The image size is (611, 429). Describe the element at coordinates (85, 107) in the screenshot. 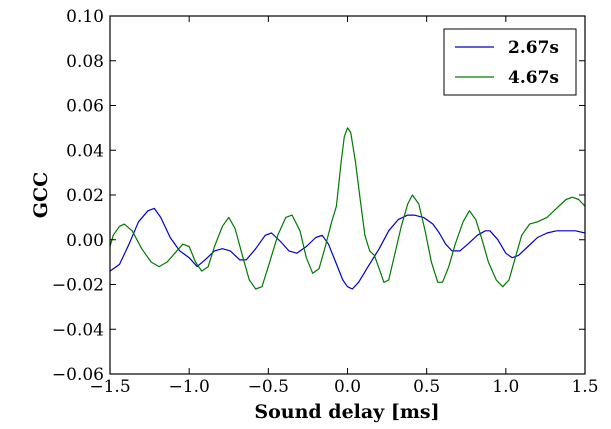

I see `y-tick-label: 0.06` at that location.